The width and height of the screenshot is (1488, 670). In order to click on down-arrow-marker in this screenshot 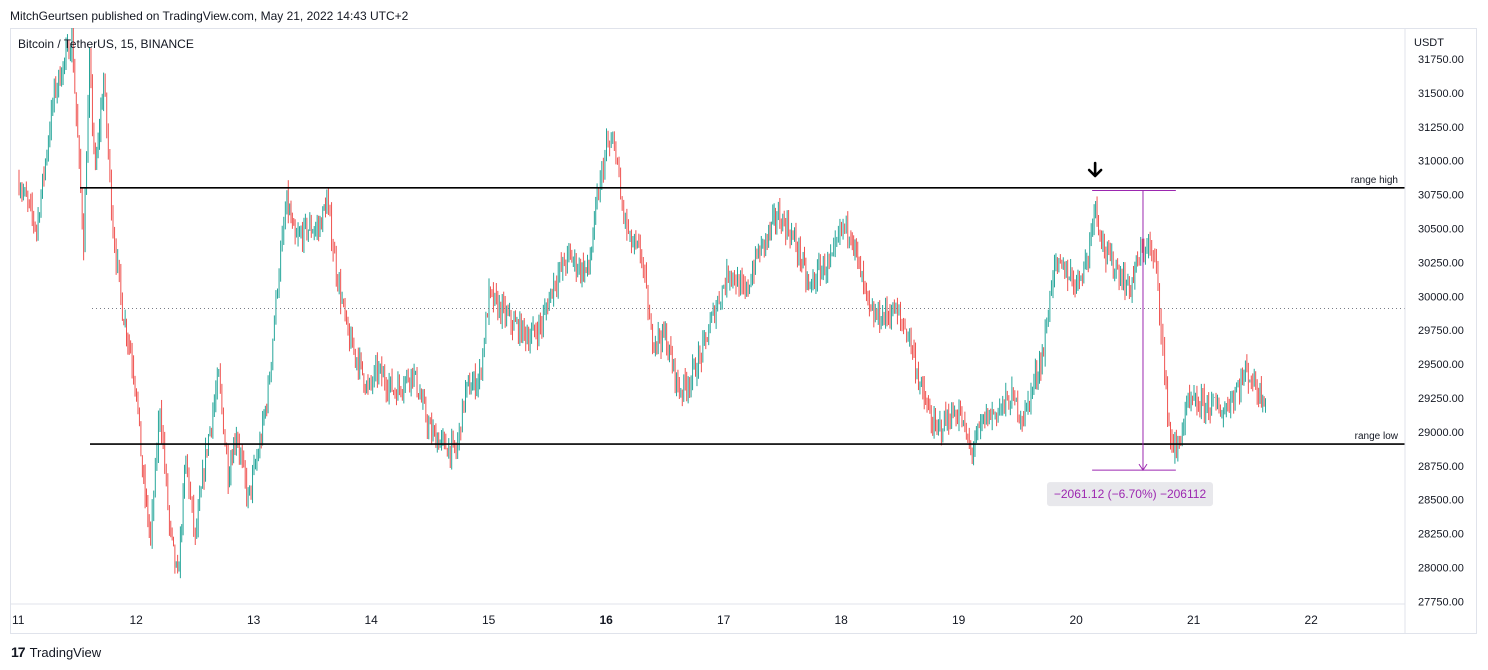, I will do `click(1095, 169)`.